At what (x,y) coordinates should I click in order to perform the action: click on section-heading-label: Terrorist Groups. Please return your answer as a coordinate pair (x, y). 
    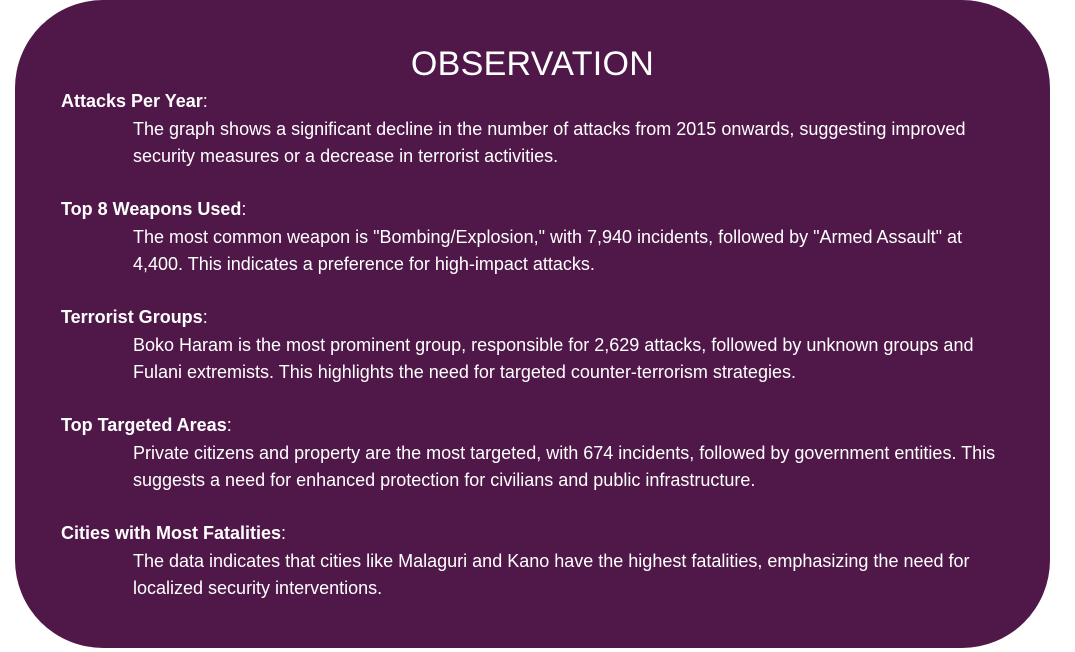
    Looking at the image, I should click on (132, 317).